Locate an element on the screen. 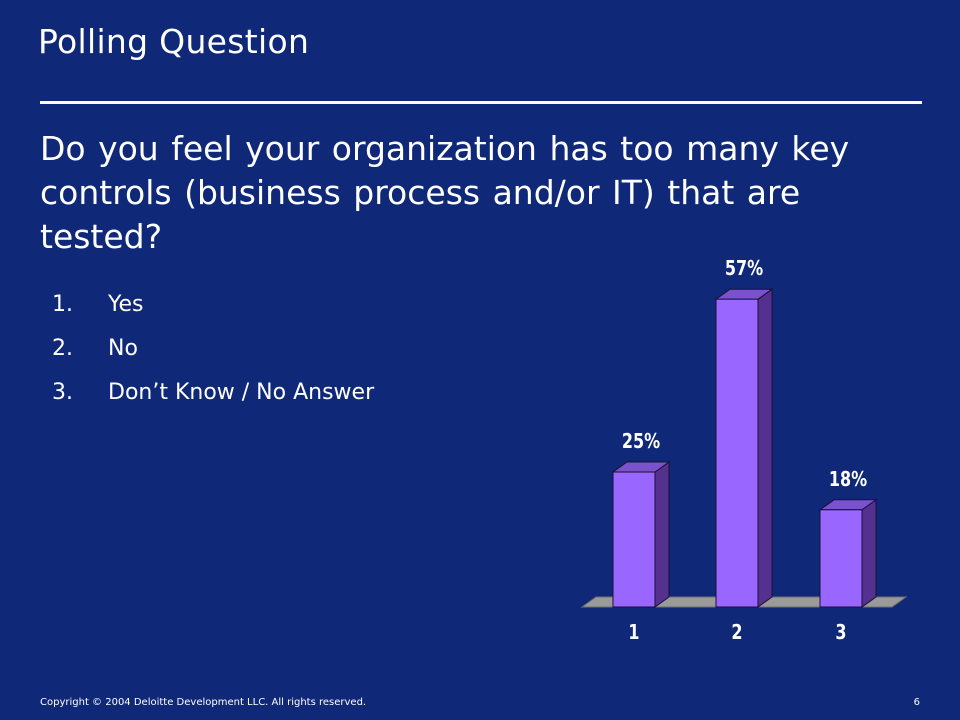 Image resolution: width=960 pixels, height=720 pixels. answer-option: 2. No is located at coordinates (213, 354).